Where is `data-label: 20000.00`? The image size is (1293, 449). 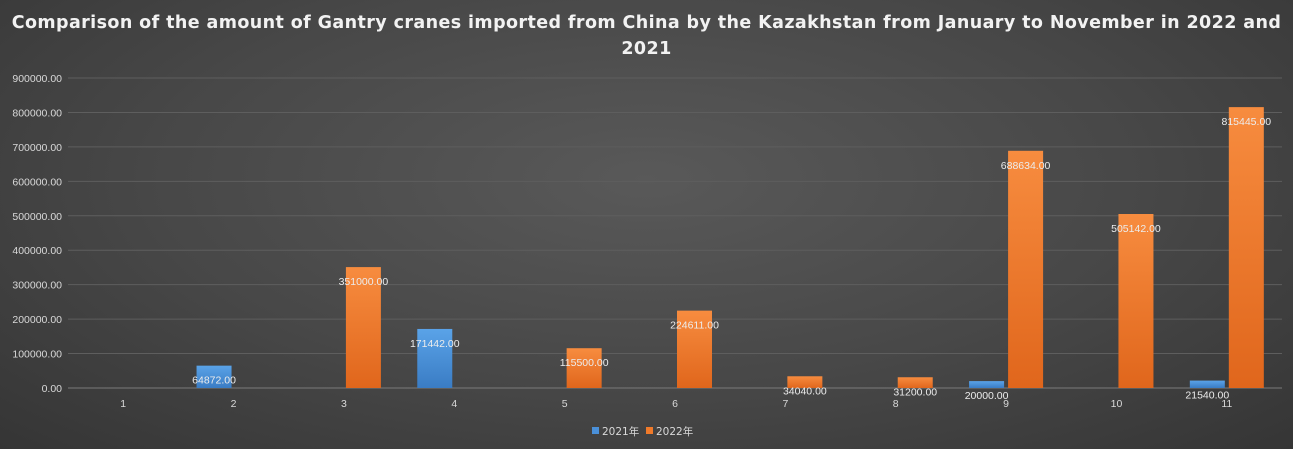
data-label: 20000.00 is located at coordinates (987, 396).